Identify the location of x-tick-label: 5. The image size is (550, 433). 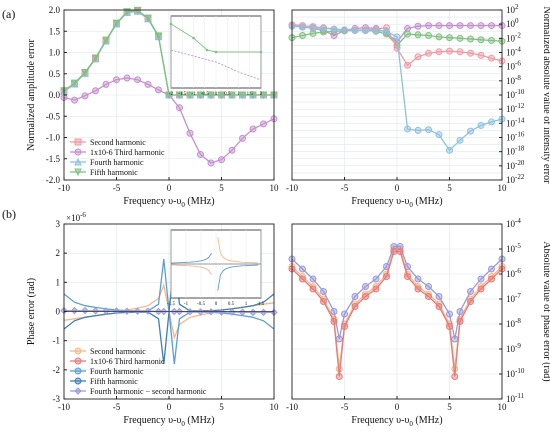
(449, 188).